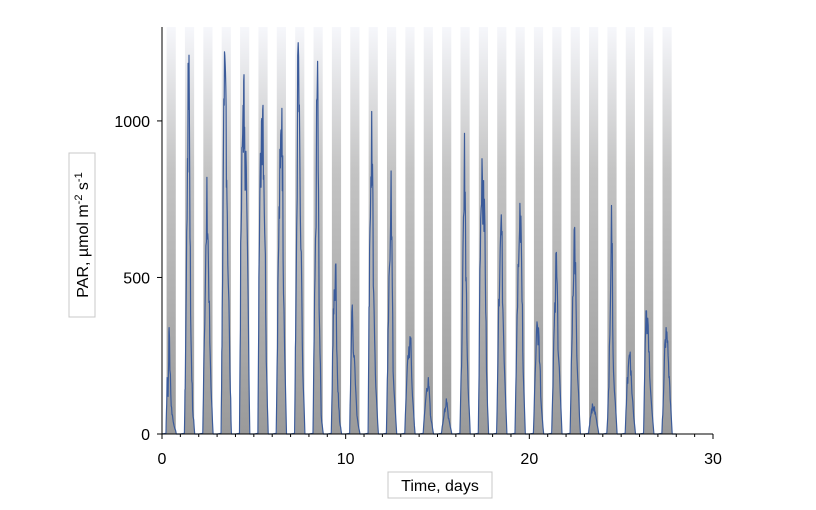 Image resolution: width=816 pixels, height=510 pixels. I want to click on y-axis-title-mid: s, so click(83, 188).